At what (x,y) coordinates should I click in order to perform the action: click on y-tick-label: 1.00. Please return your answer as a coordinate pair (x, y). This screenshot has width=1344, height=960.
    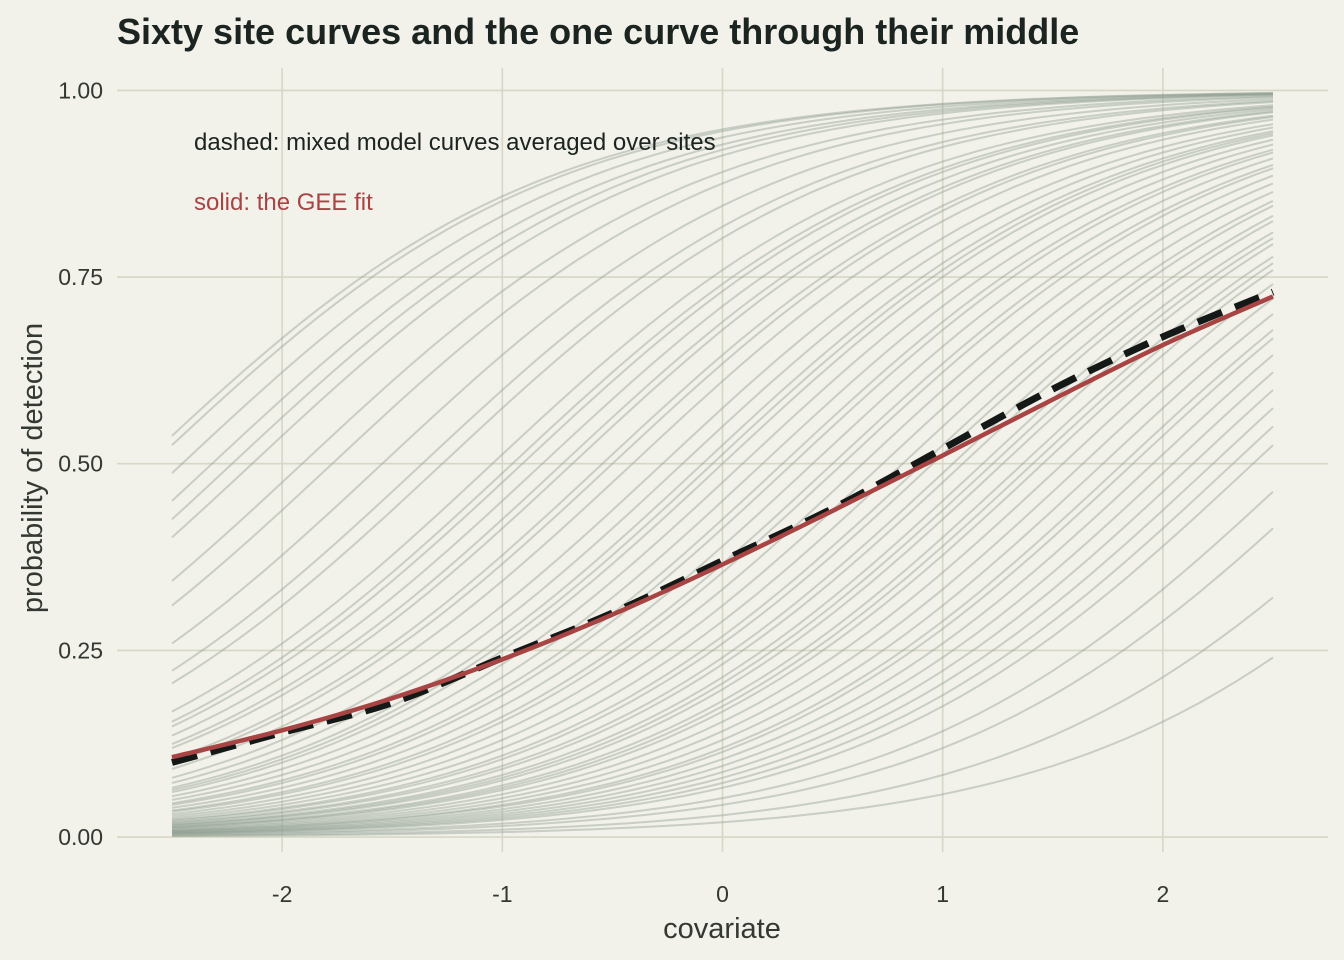
    Looking at the image, I should click on (80, 90).